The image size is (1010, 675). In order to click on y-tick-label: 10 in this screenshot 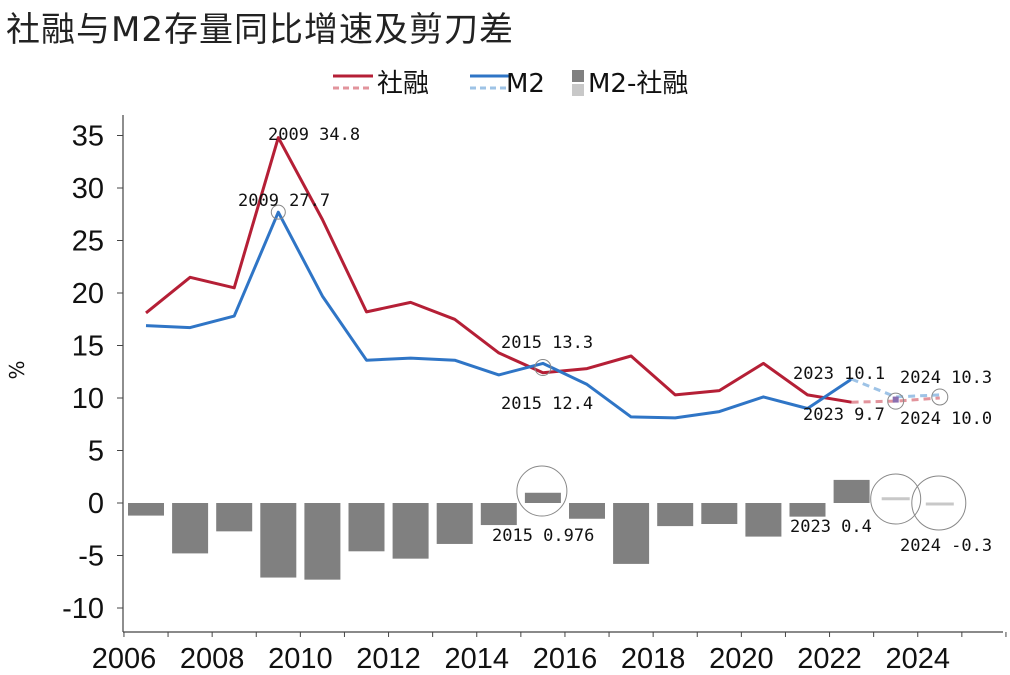, I will do `click(88, 399)`.